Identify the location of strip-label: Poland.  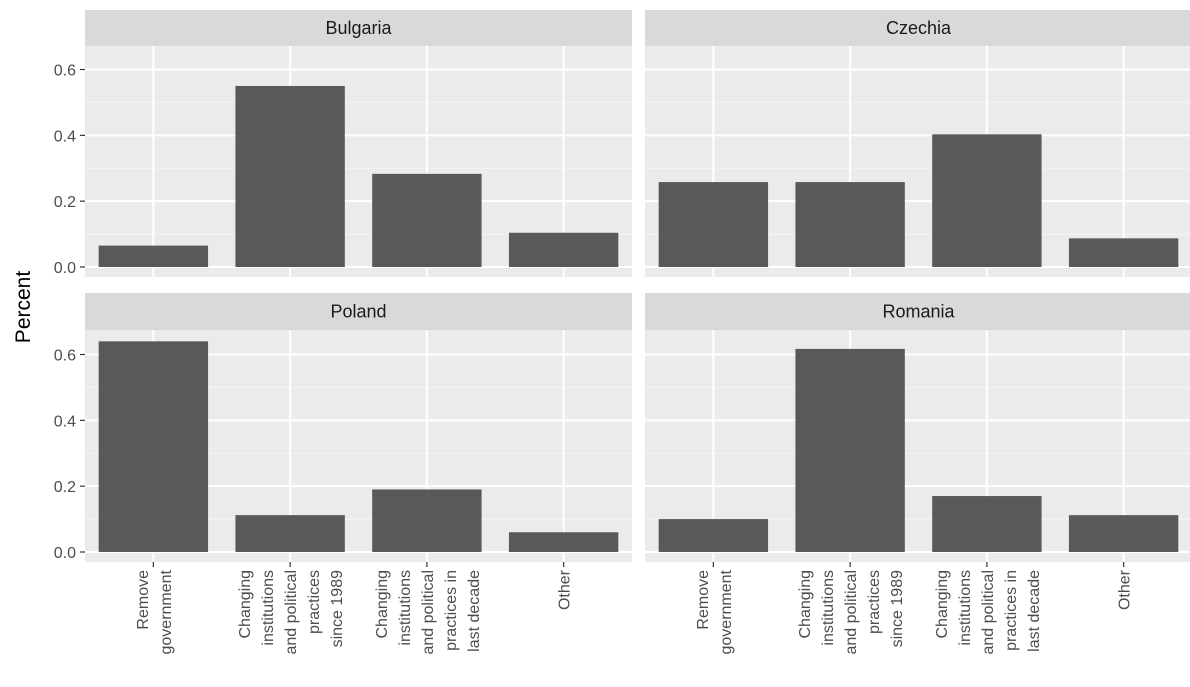
(358, 312).